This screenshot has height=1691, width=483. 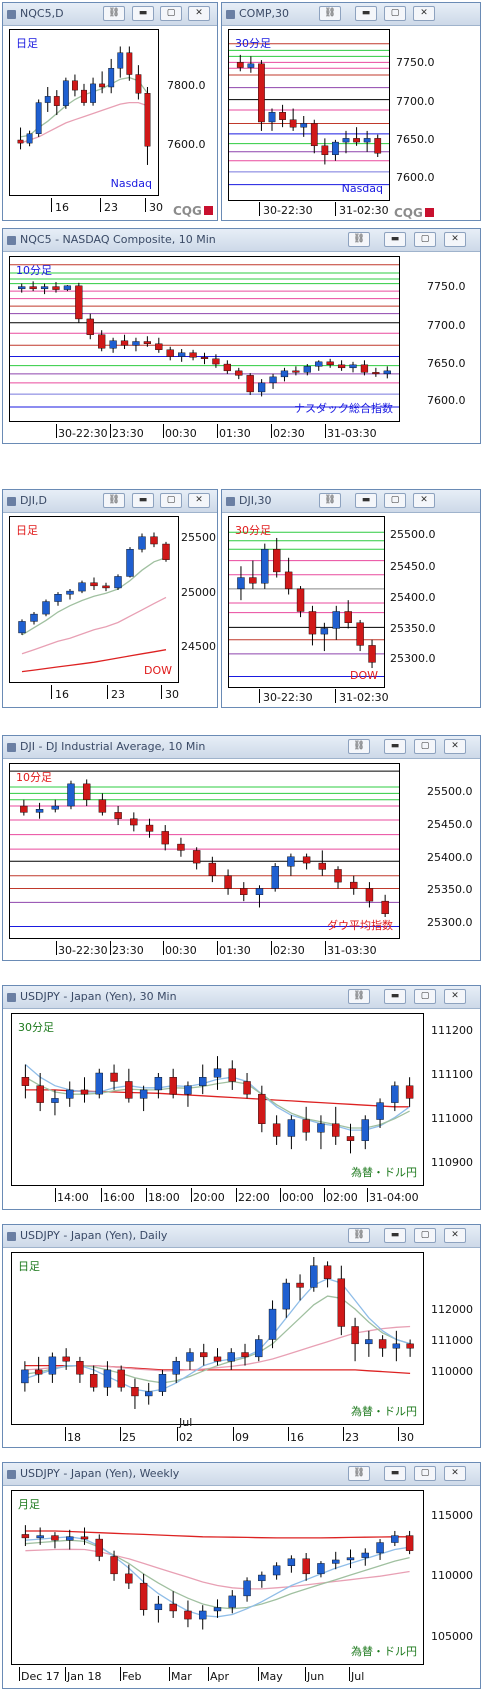 I want to click on x-tick-label: 16, so click(x=297, y=1437).